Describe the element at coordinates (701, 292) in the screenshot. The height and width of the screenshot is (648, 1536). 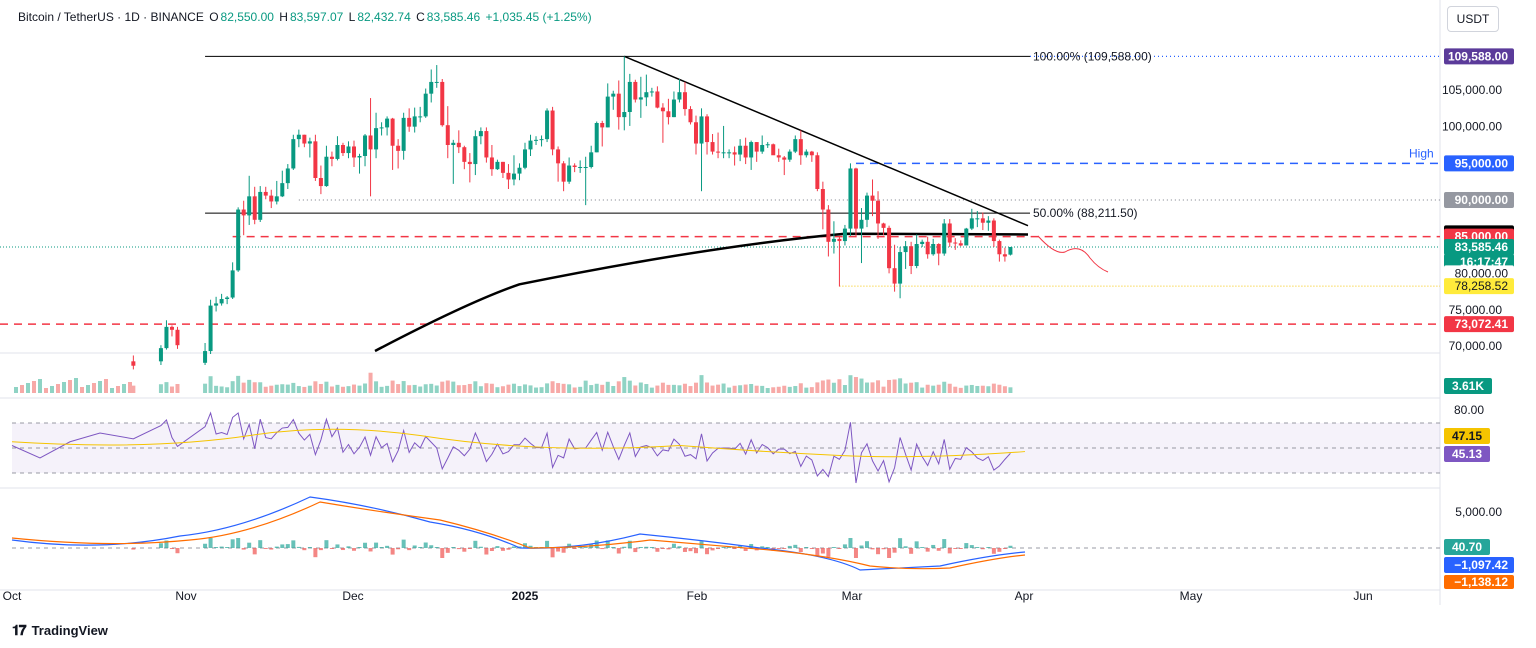
I see `ma200-line` at that location.